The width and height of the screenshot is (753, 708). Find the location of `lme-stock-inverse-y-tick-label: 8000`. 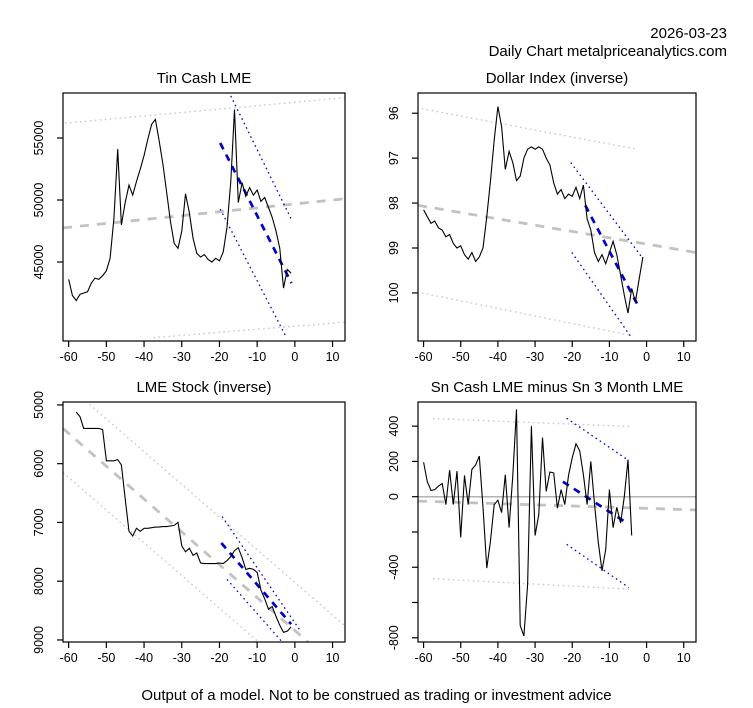

lme-stock-inverse-y-tick-label: 8000 is located at coordinates (39, 581).